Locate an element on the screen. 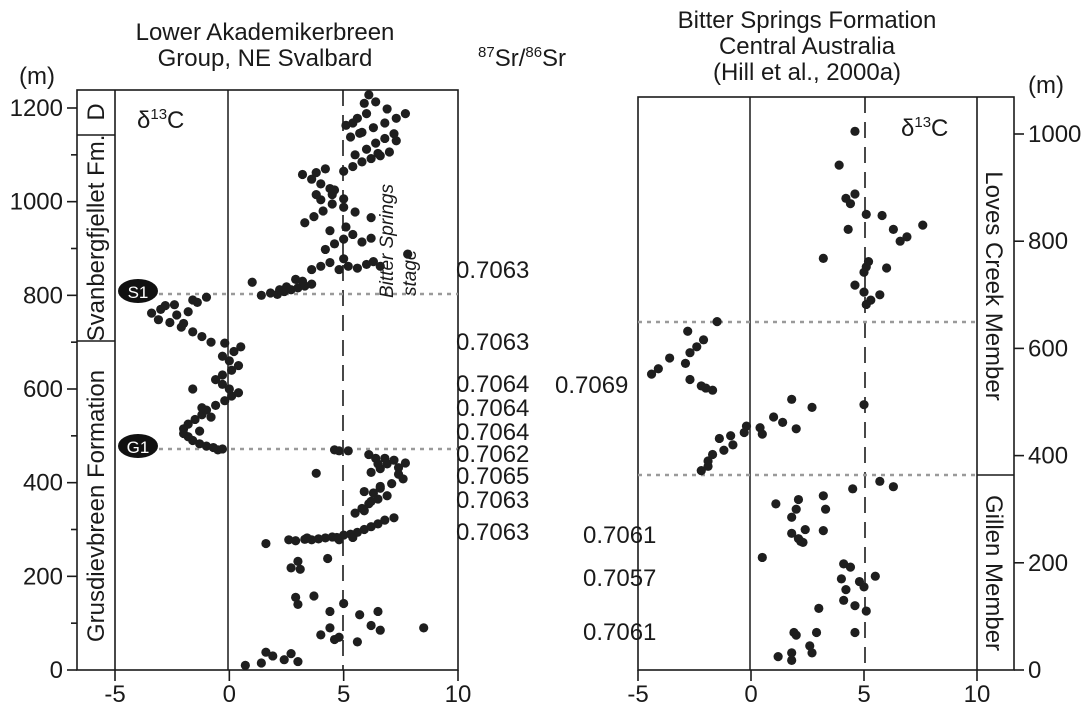 This screenshot has width=1083, height=707. left-y-tick-label: 0 is located at coordinates (56, 670).